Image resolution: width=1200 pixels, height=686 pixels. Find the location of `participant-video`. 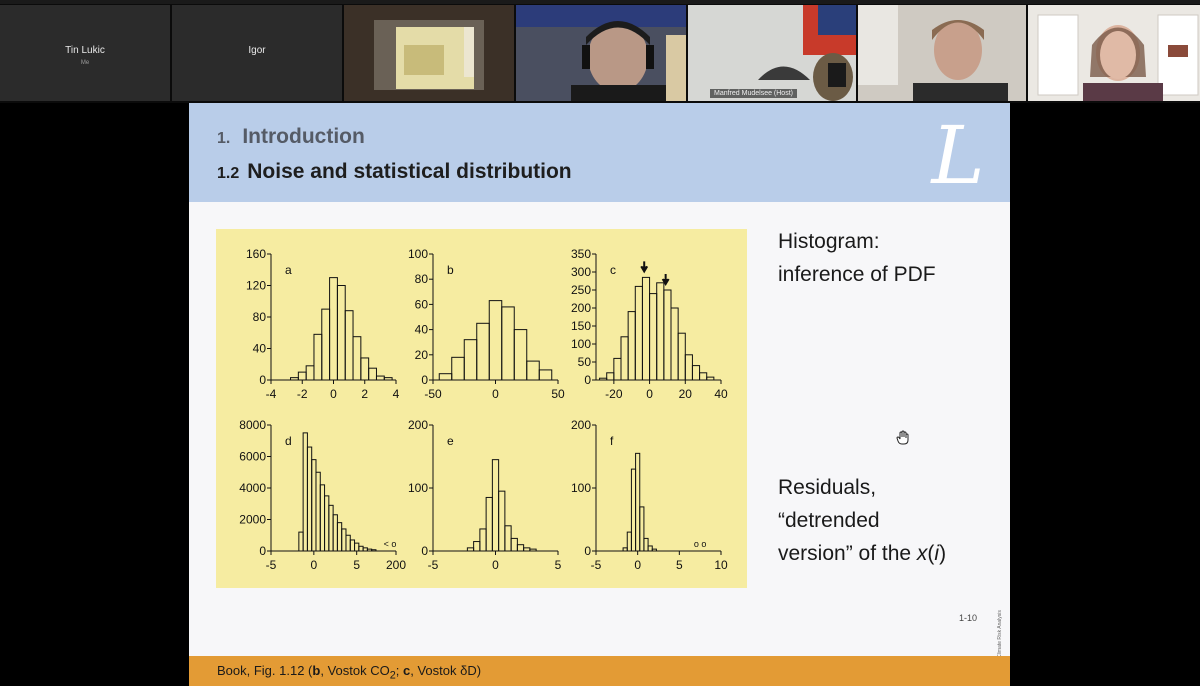

participant-video is located at coordinates (942, 53).